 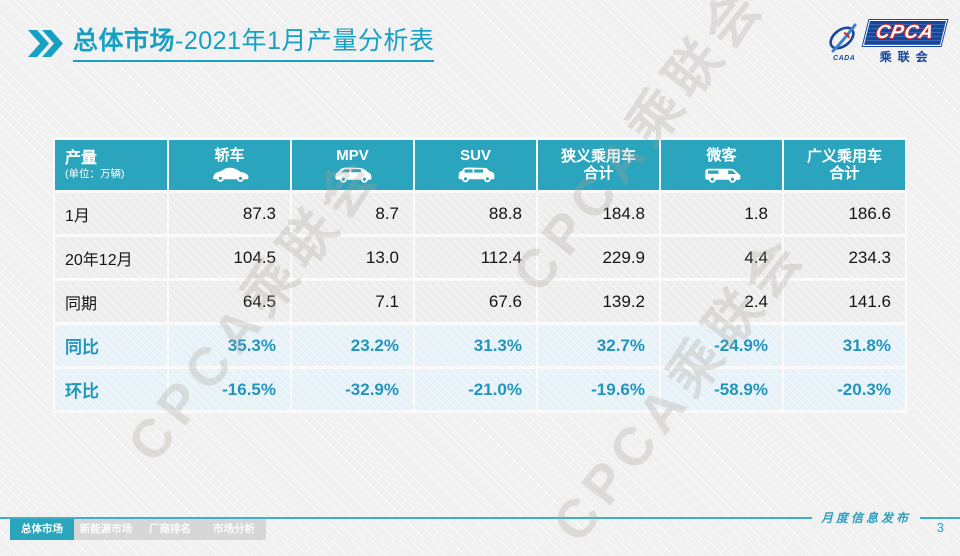 I want to click on title-section: 总体市场, so click(x=124, y=41).